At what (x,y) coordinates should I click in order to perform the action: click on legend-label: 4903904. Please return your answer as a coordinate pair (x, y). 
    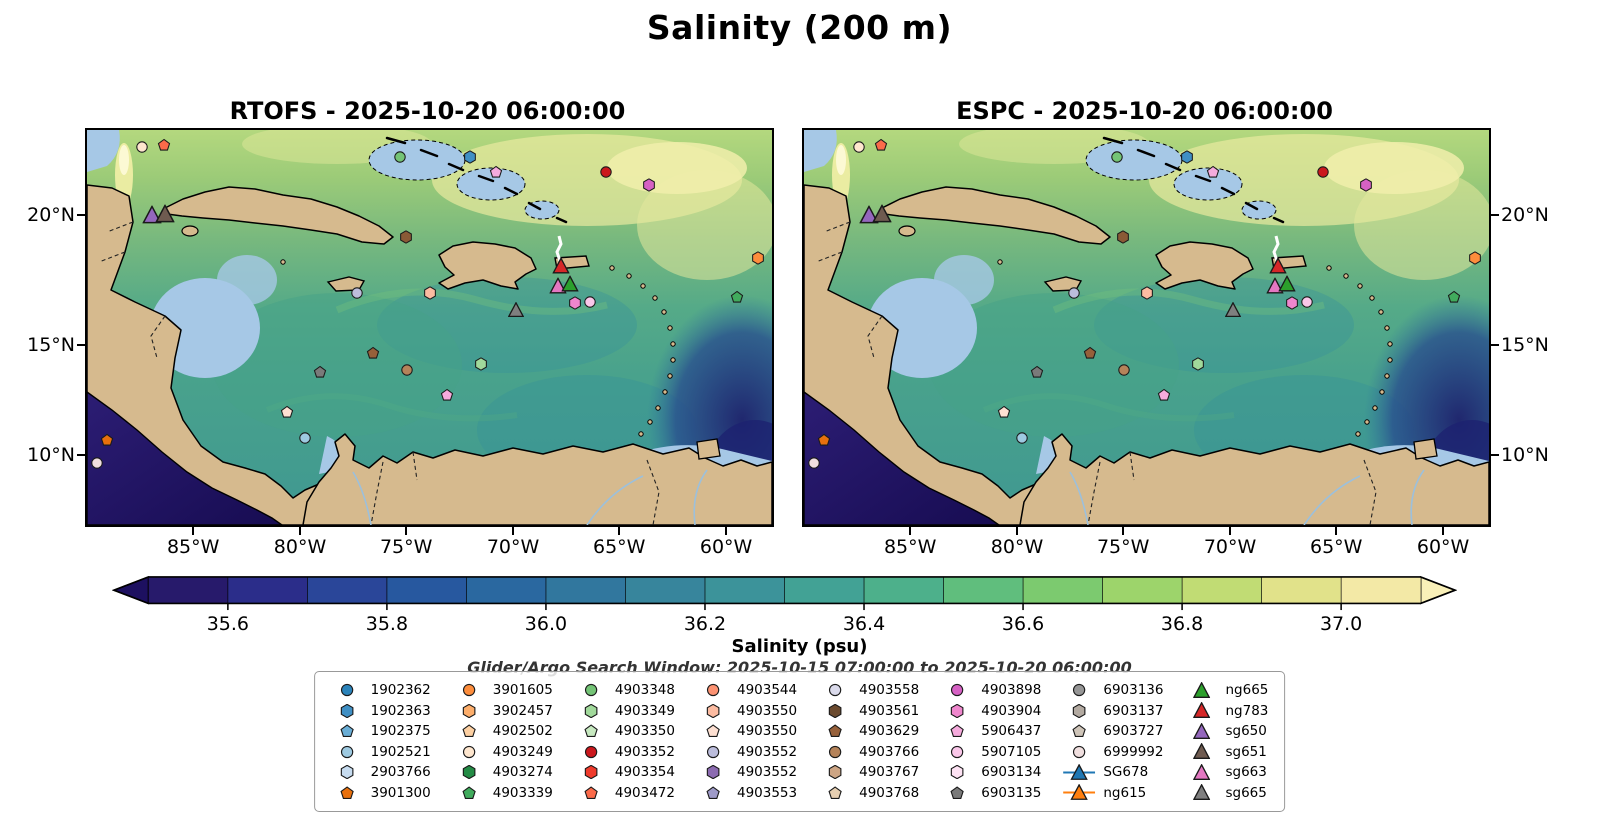
    Looking at the image, I should click on (1011, 710).